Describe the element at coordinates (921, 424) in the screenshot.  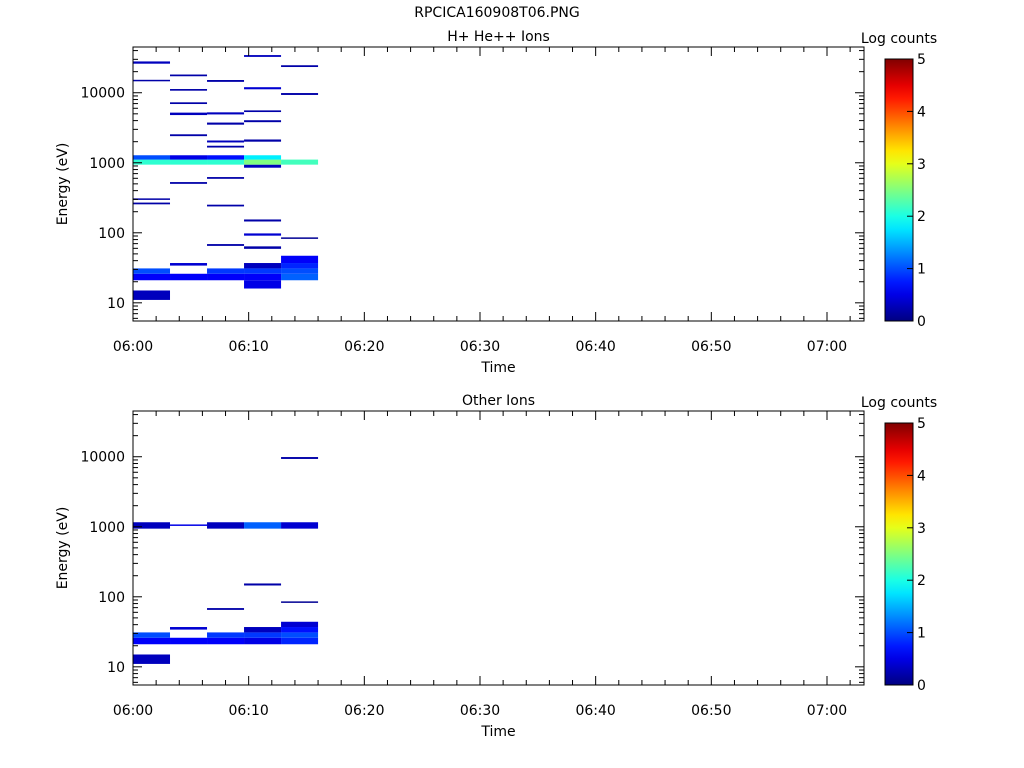
I see `colorbar-tick-label: 5` at that location.